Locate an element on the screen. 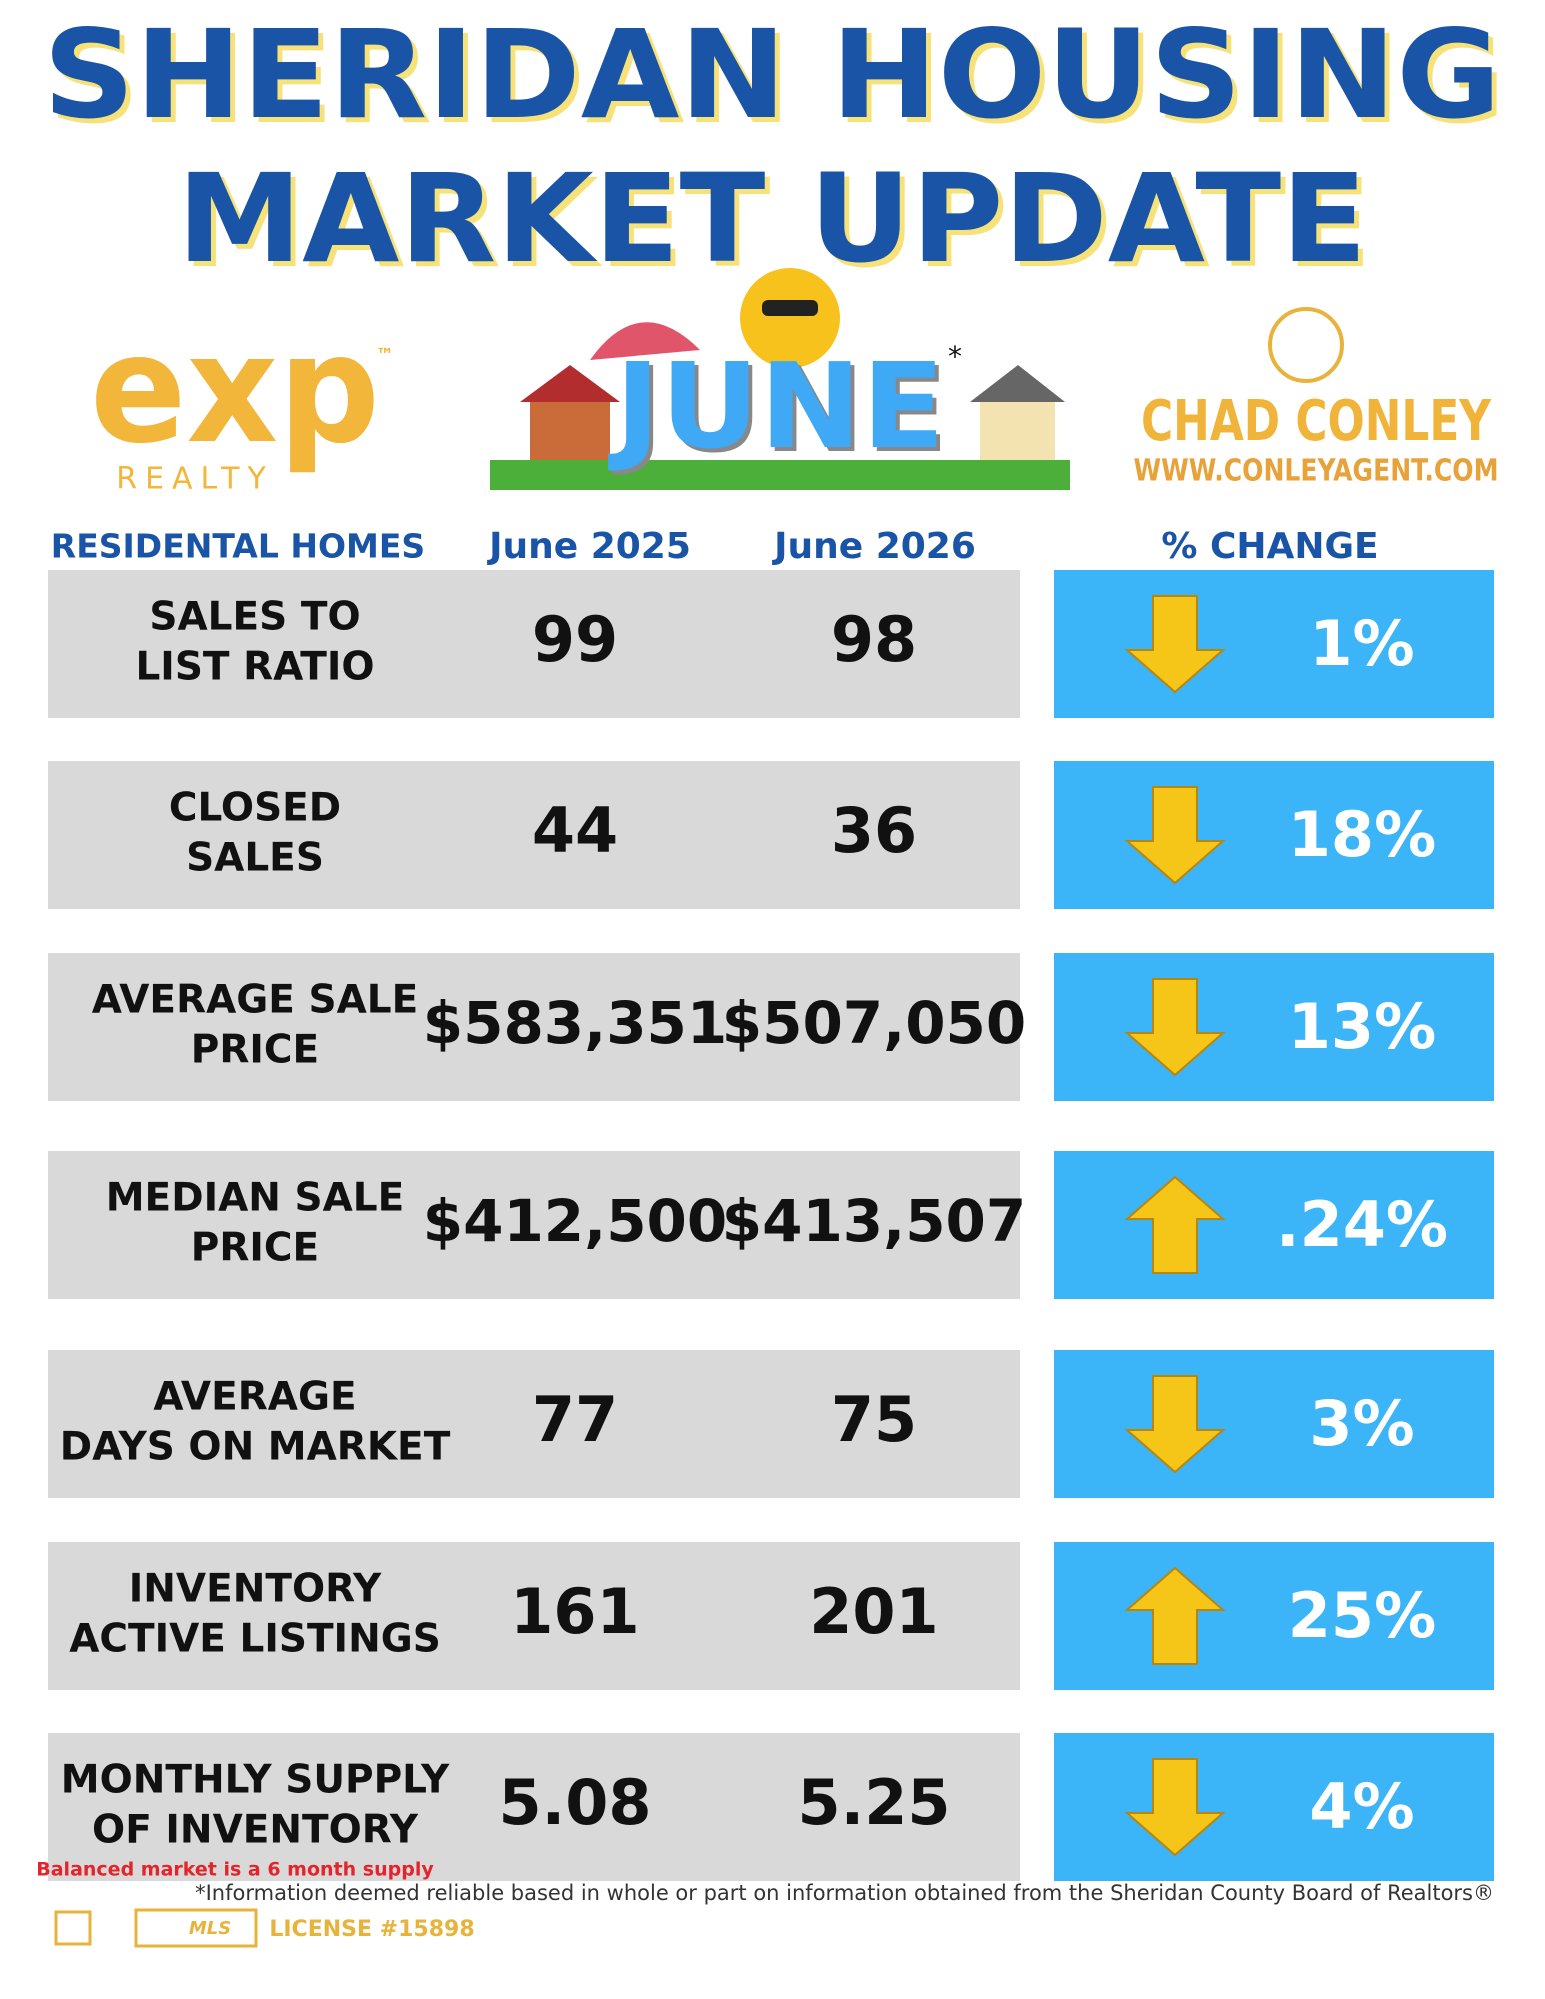 Image resolution: width=1545 pixels, height=1999 pixels. value-2026: 5.25 is located at coordinates (874, 1802).